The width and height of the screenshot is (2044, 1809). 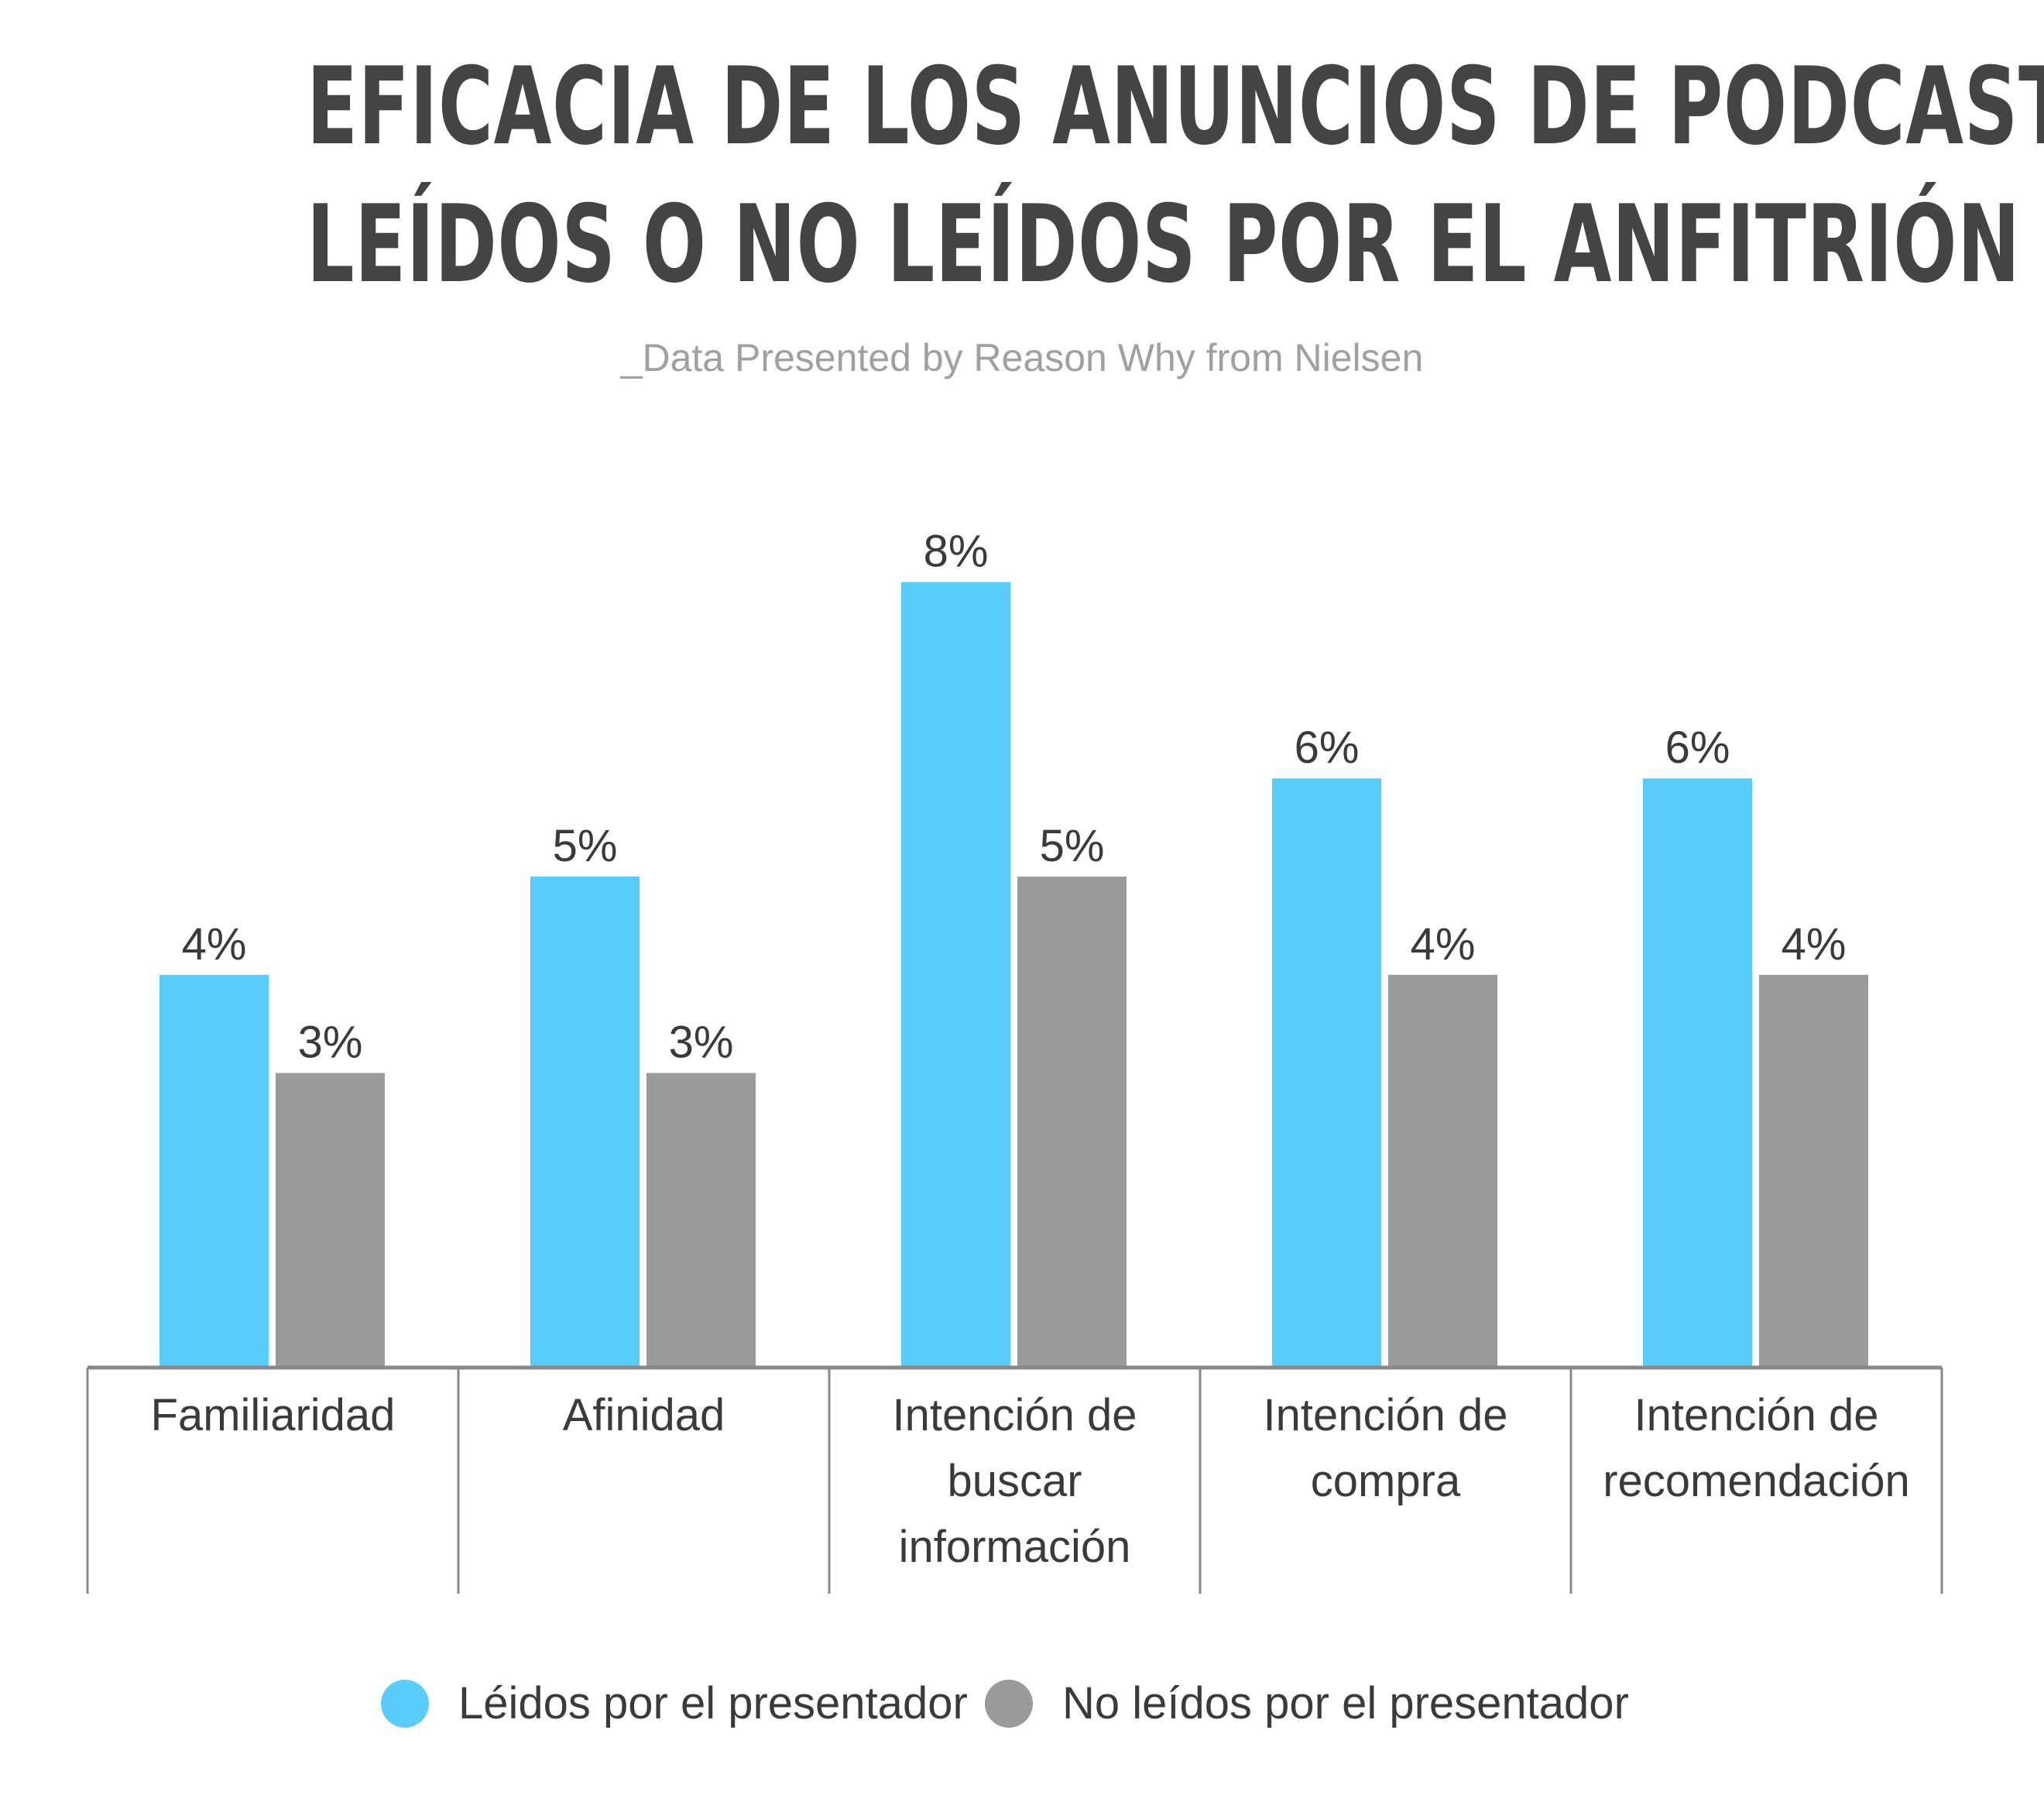 I want to click on chart-title-line-2: LEÍDOS O NO LEÍDOS POR EL ANFITRIÓN, so click(x=1164, y=244).